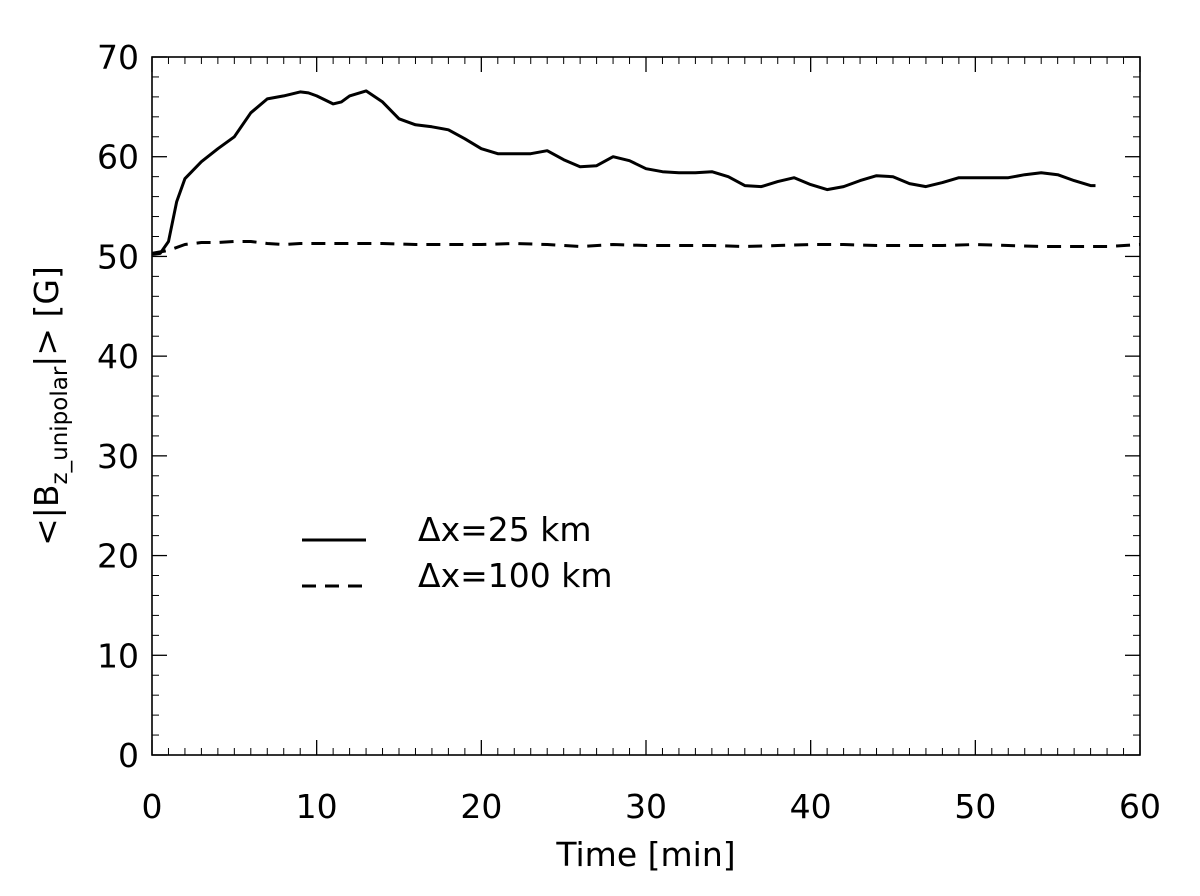  What do you see at coordinates (118, 356) in the screenshot?
I see `y-tick-label: 40` at bounding box center [118, 356].